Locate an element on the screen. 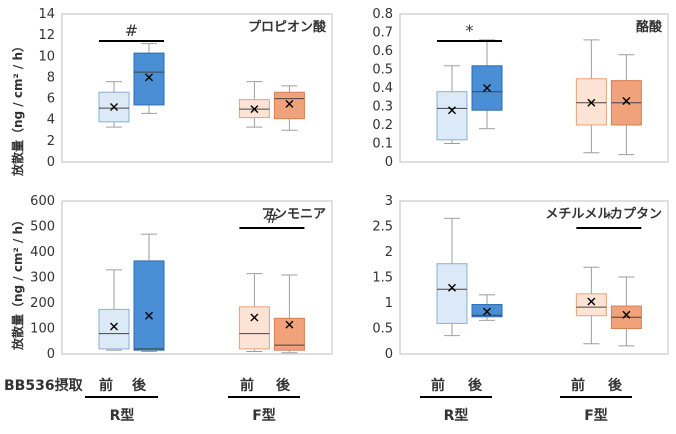 Image resolution: width=676 pixels, height=434 pixels. right-r-type-label: R型 is located at coordinates (456, 415).